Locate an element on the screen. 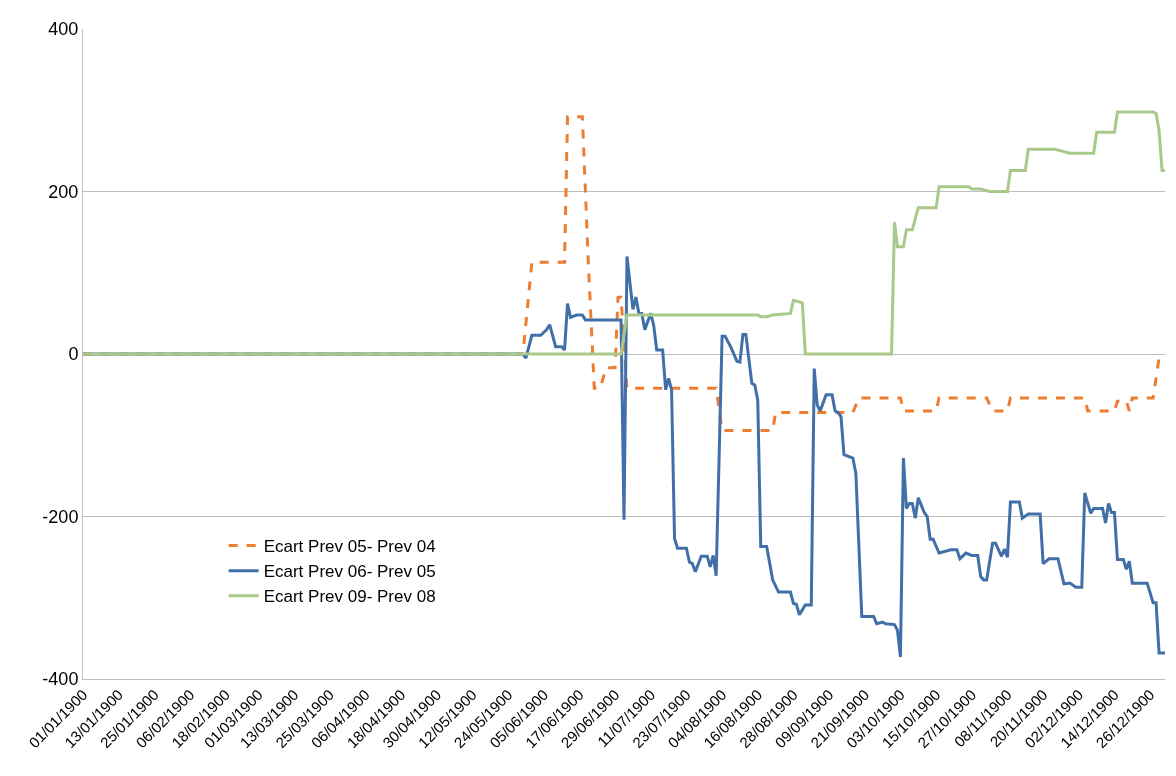 This screenshot has height=776, width=1176. y-tick-label: 400 is located at coordinates (63, 29).